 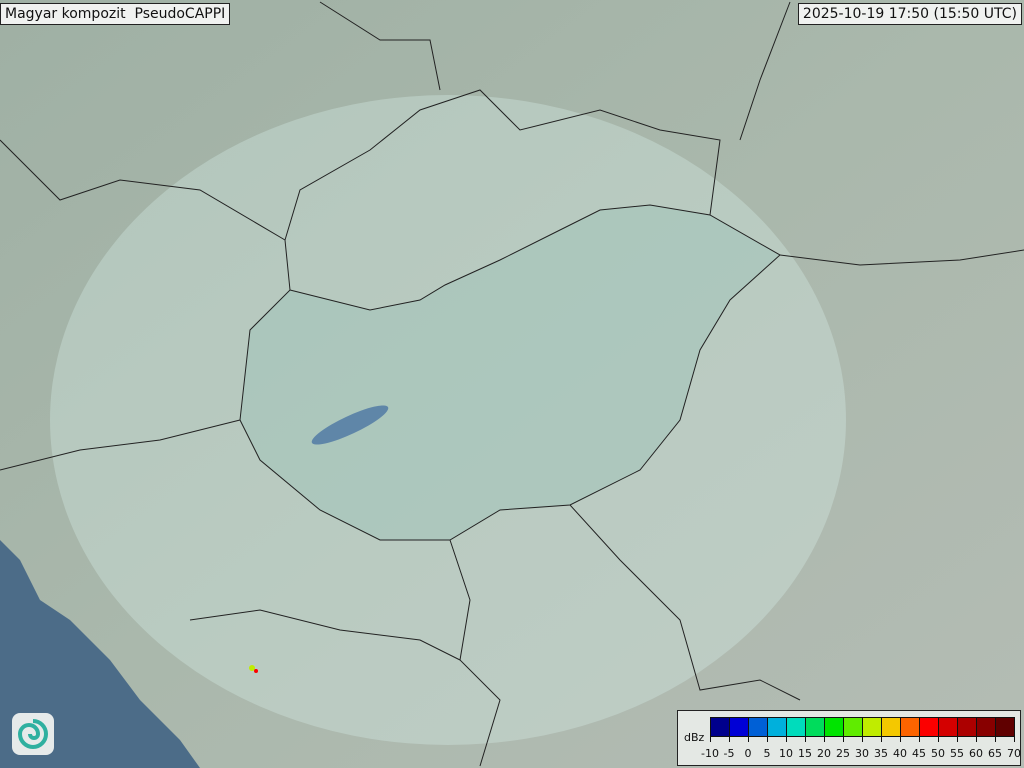 What do you see at coordinates (710, 753) in the screenshot?
I see `tick-label: -10` at bounding box center [710, 753].